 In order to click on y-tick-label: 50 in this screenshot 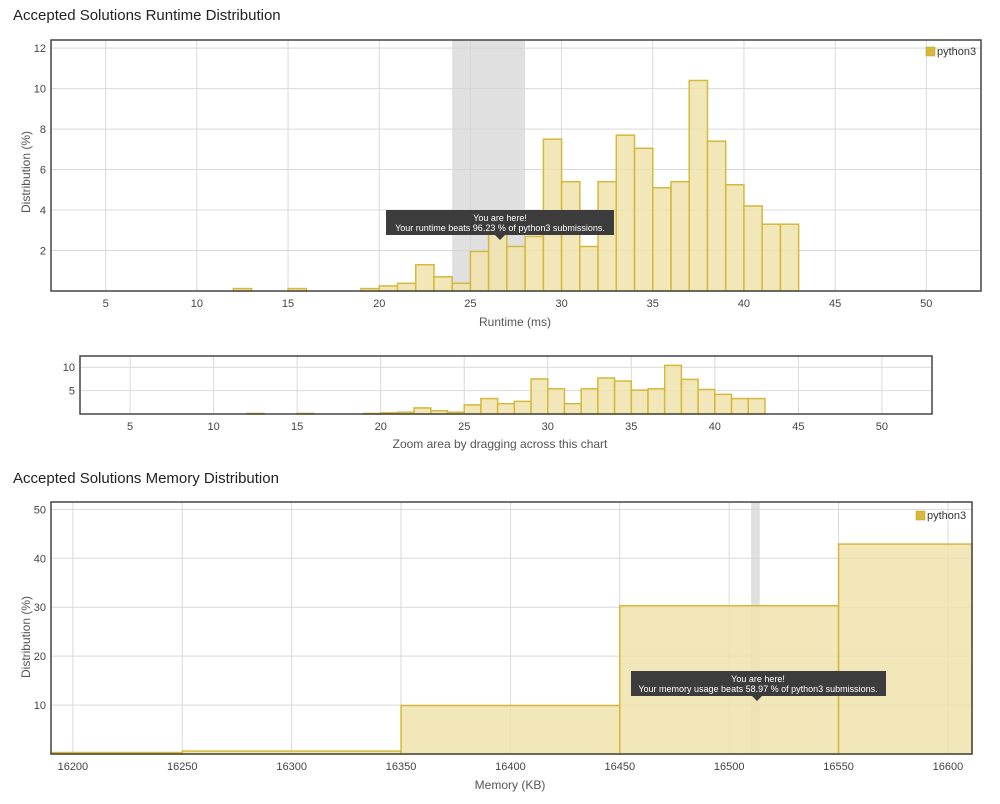, I will do `click(40, 510)`.